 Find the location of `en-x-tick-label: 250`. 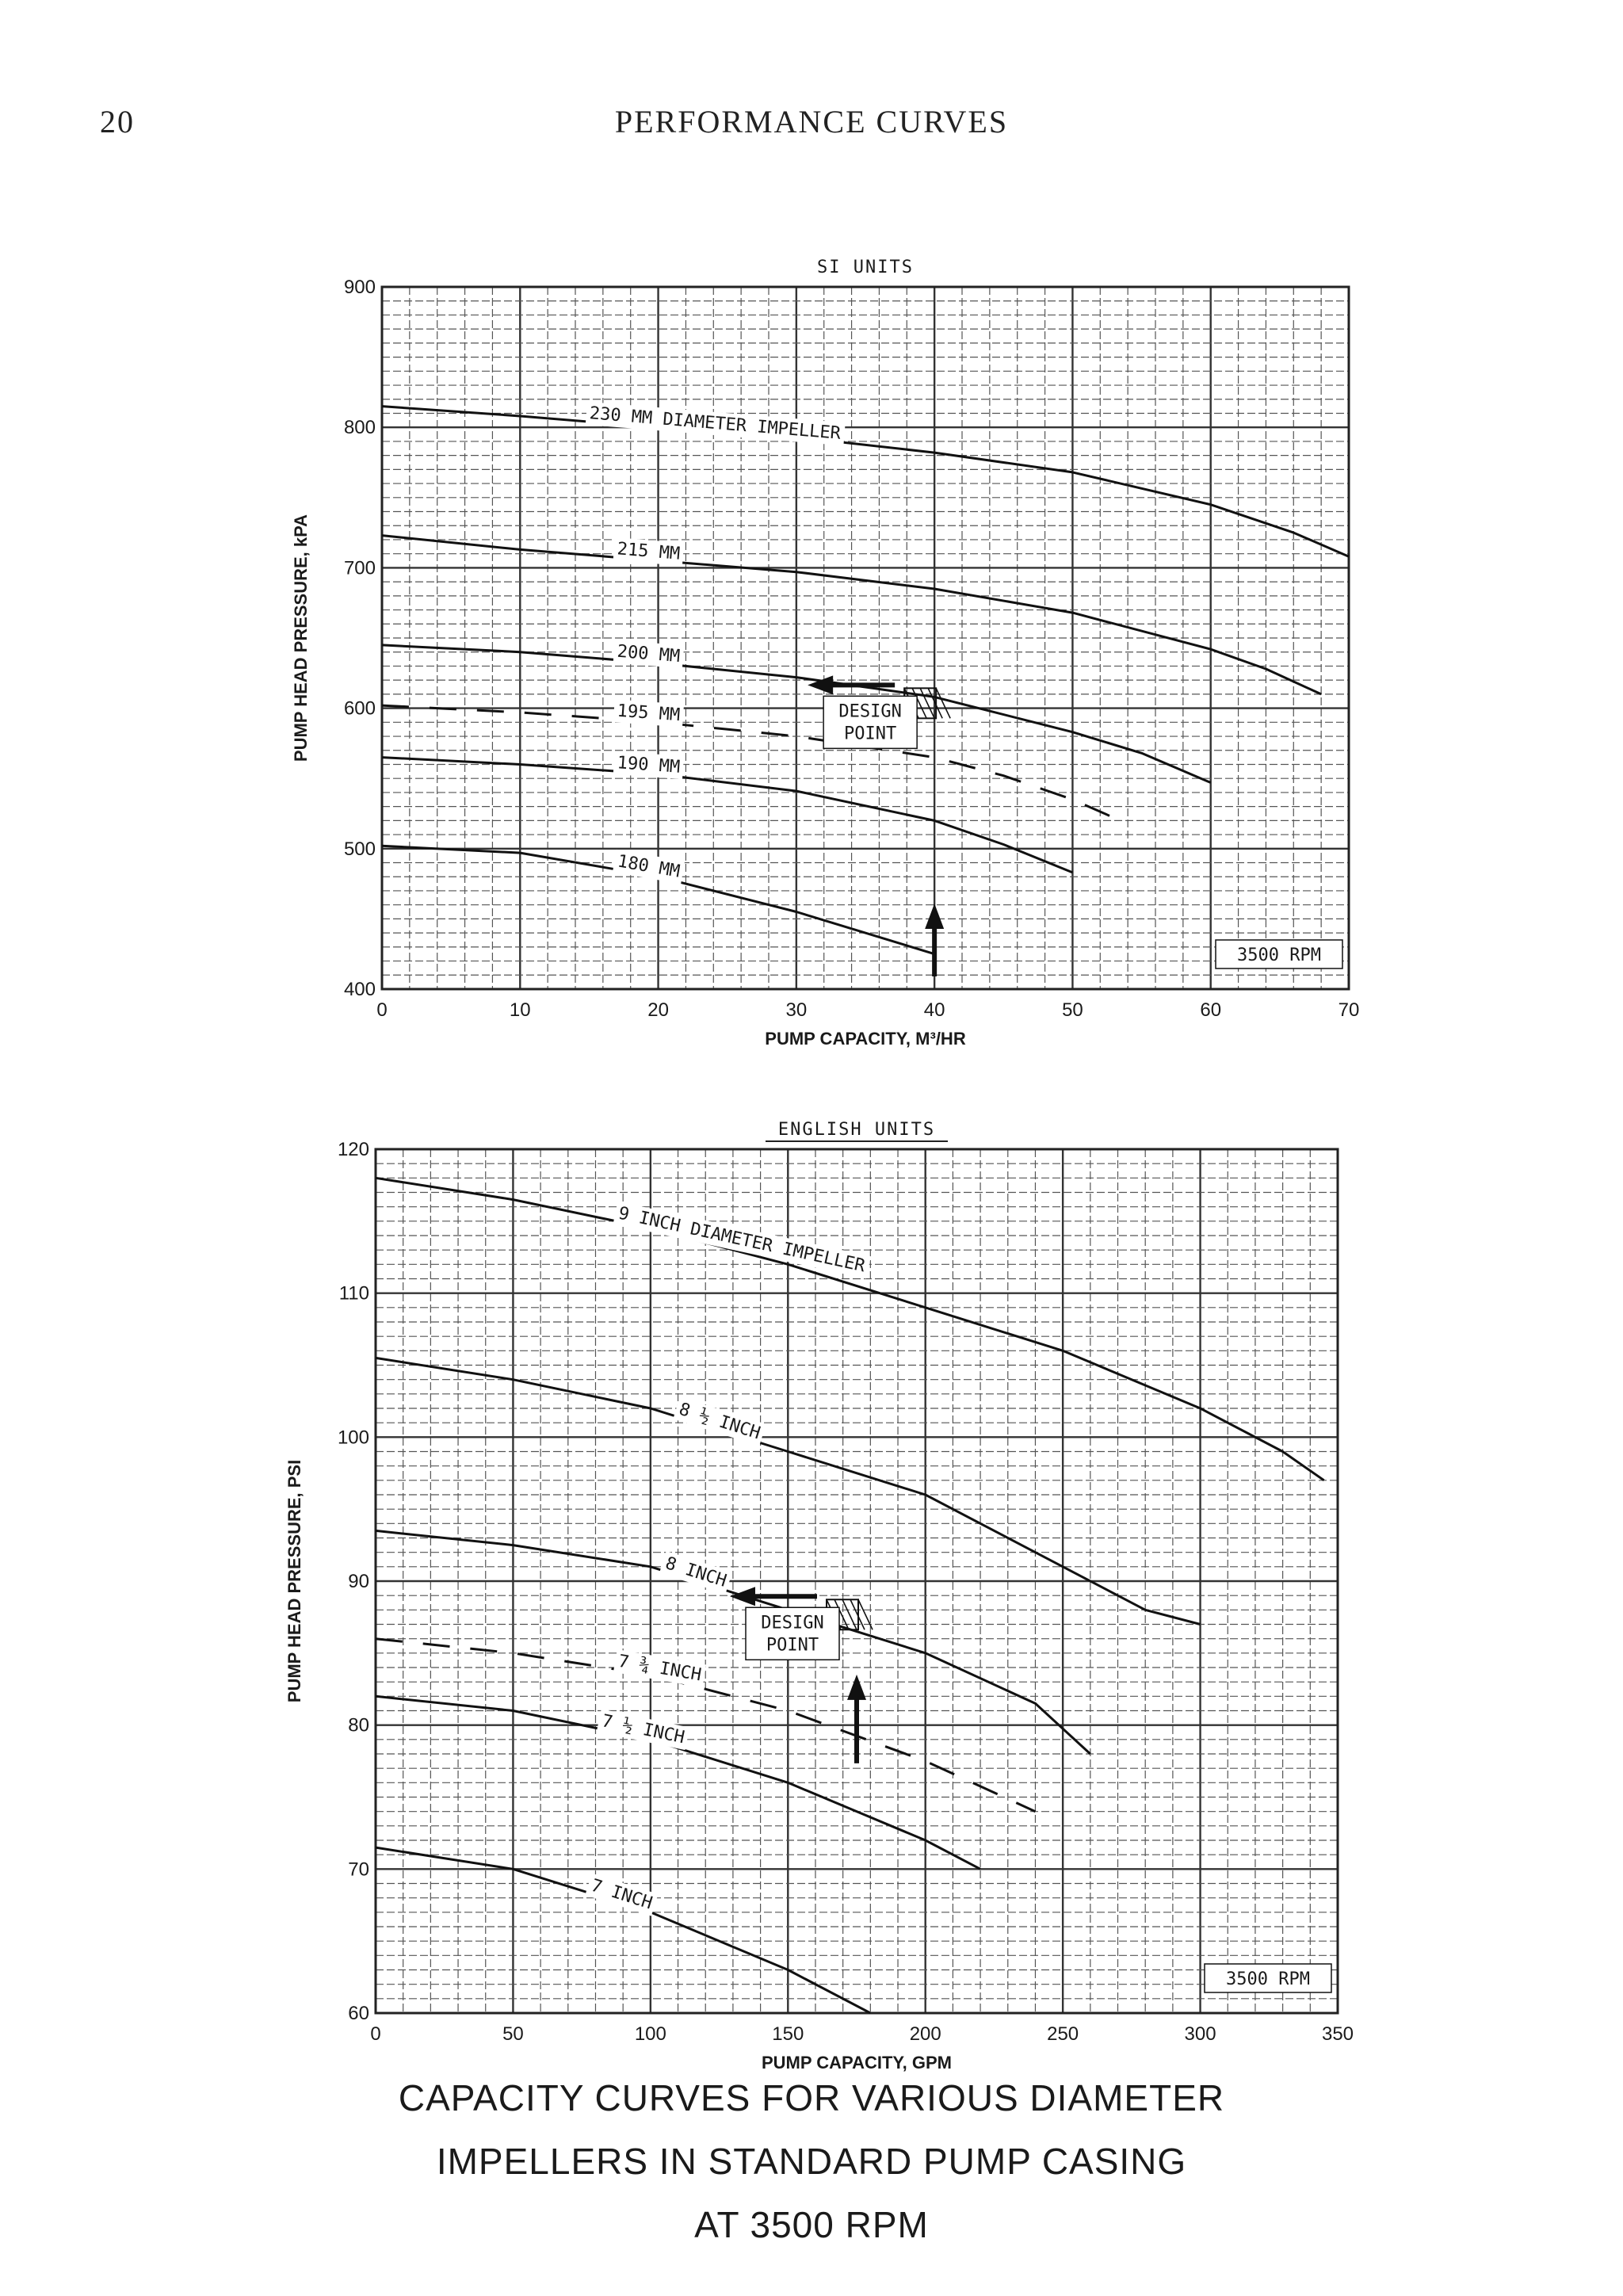

en-x-tick-label: 250 is located at coordinates (1063, 2034).